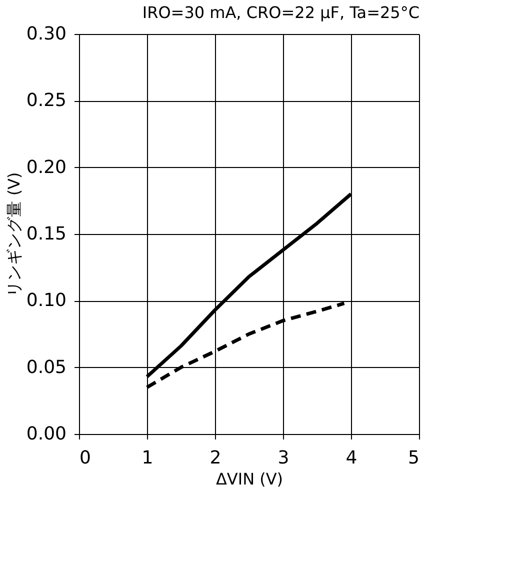 The width and height of the screenshot is (528, 580). What do you see at coordinates (148, 458) in the screenshot?
I see `x-tick-label: 1` at bounding box center [148, 458].